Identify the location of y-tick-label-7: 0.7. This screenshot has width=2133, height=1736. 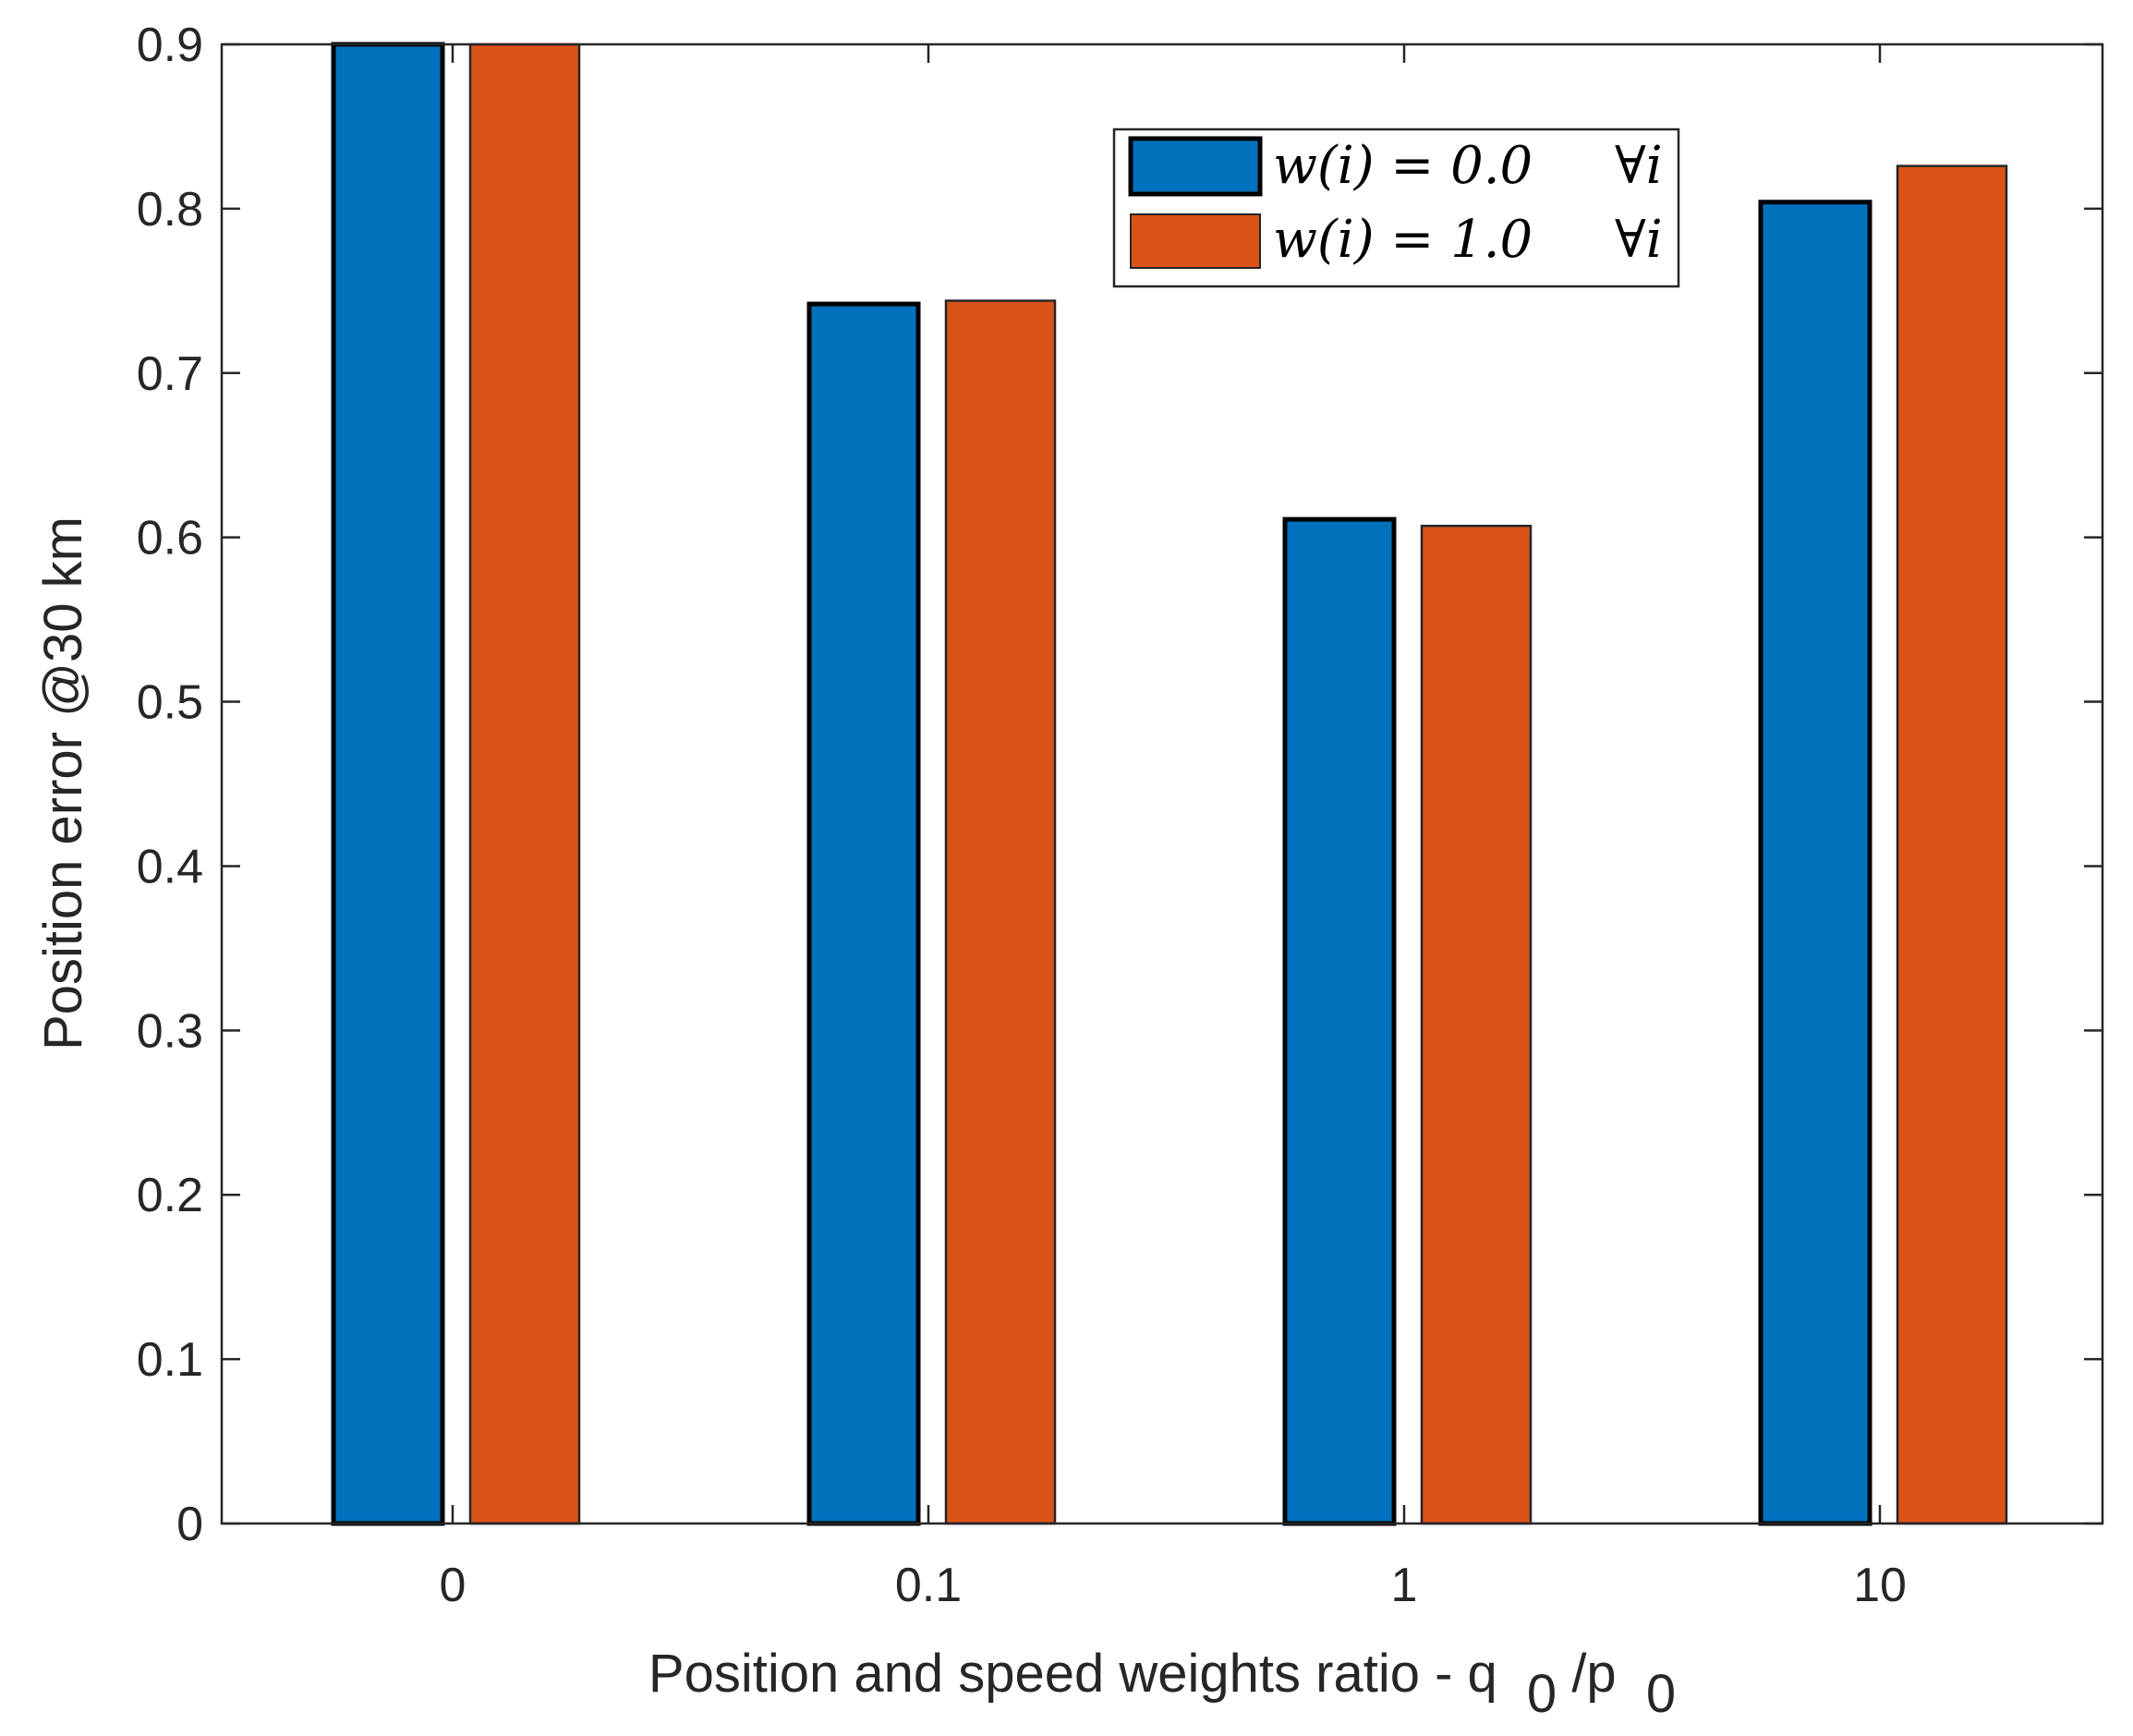
(170, 374).